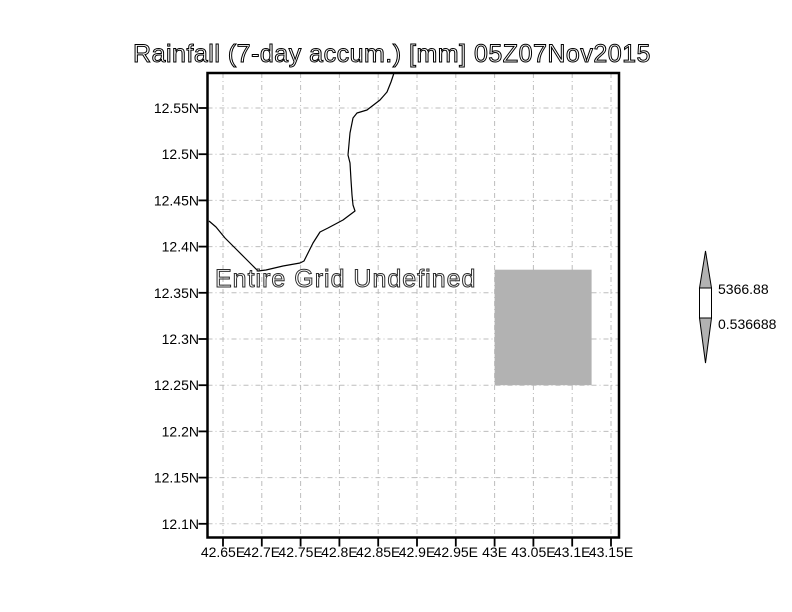 The image size is (792, 612). I want to click on x-axis-tick-label: 42.95E, so click(456, 552).